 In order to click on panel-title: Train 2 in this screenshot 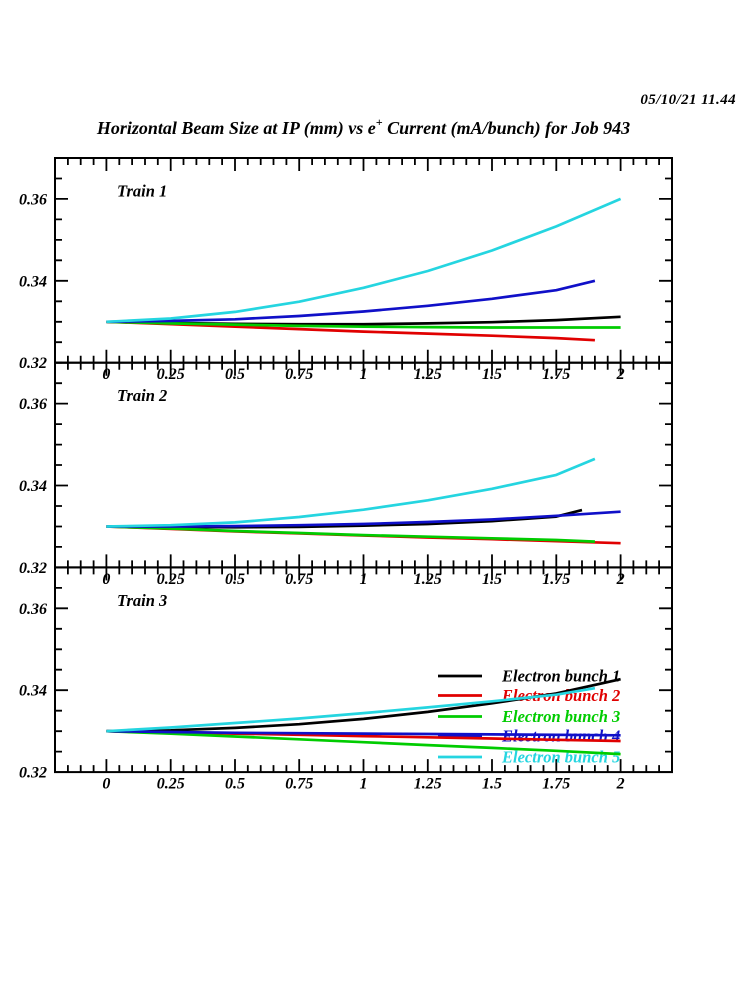, I will do `click(142, 395)`.